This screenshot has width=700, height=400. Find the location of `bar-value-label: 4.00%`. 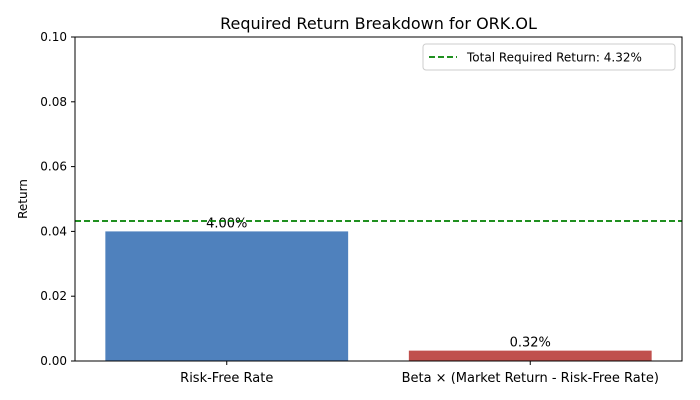

bar-value-label: 4.00% is located at coordinates (226, 223).